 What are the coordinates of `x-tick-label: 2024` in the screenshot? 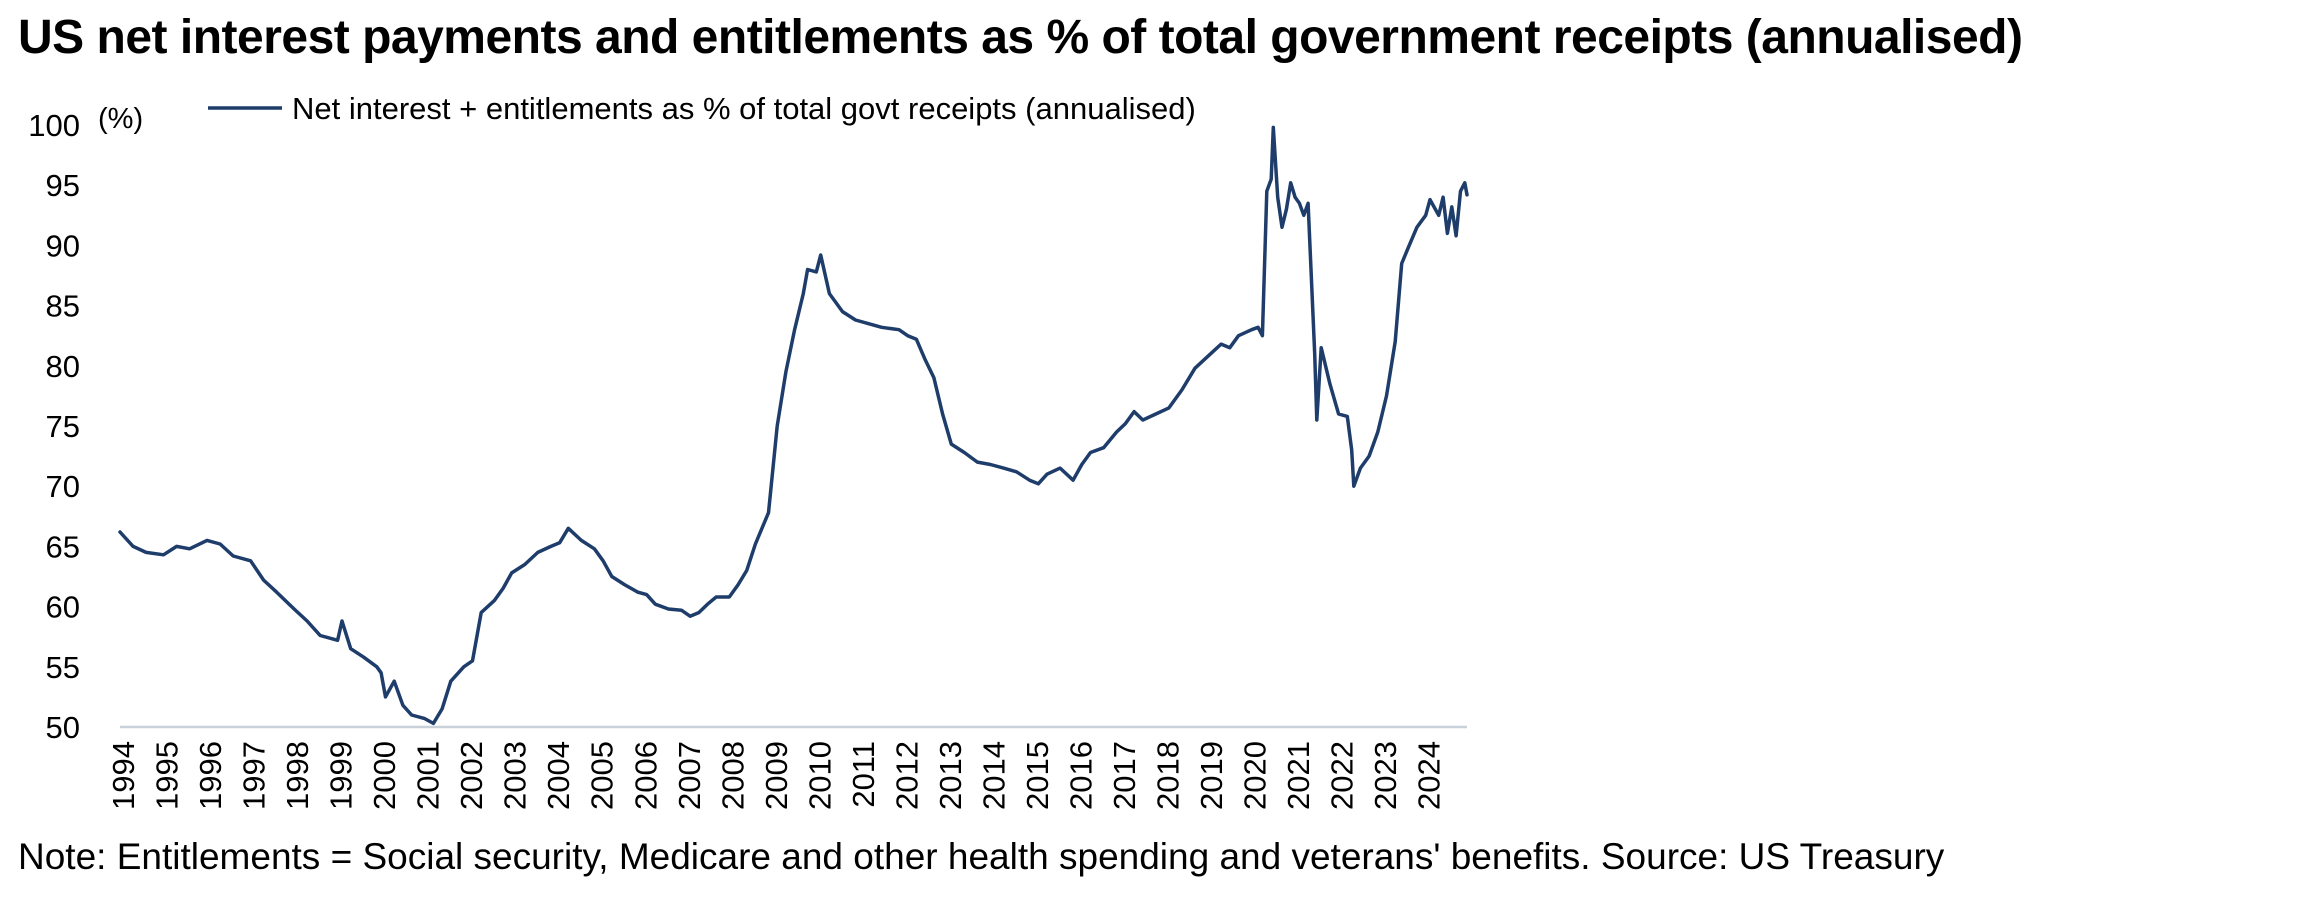 It's located at (1429, 775).